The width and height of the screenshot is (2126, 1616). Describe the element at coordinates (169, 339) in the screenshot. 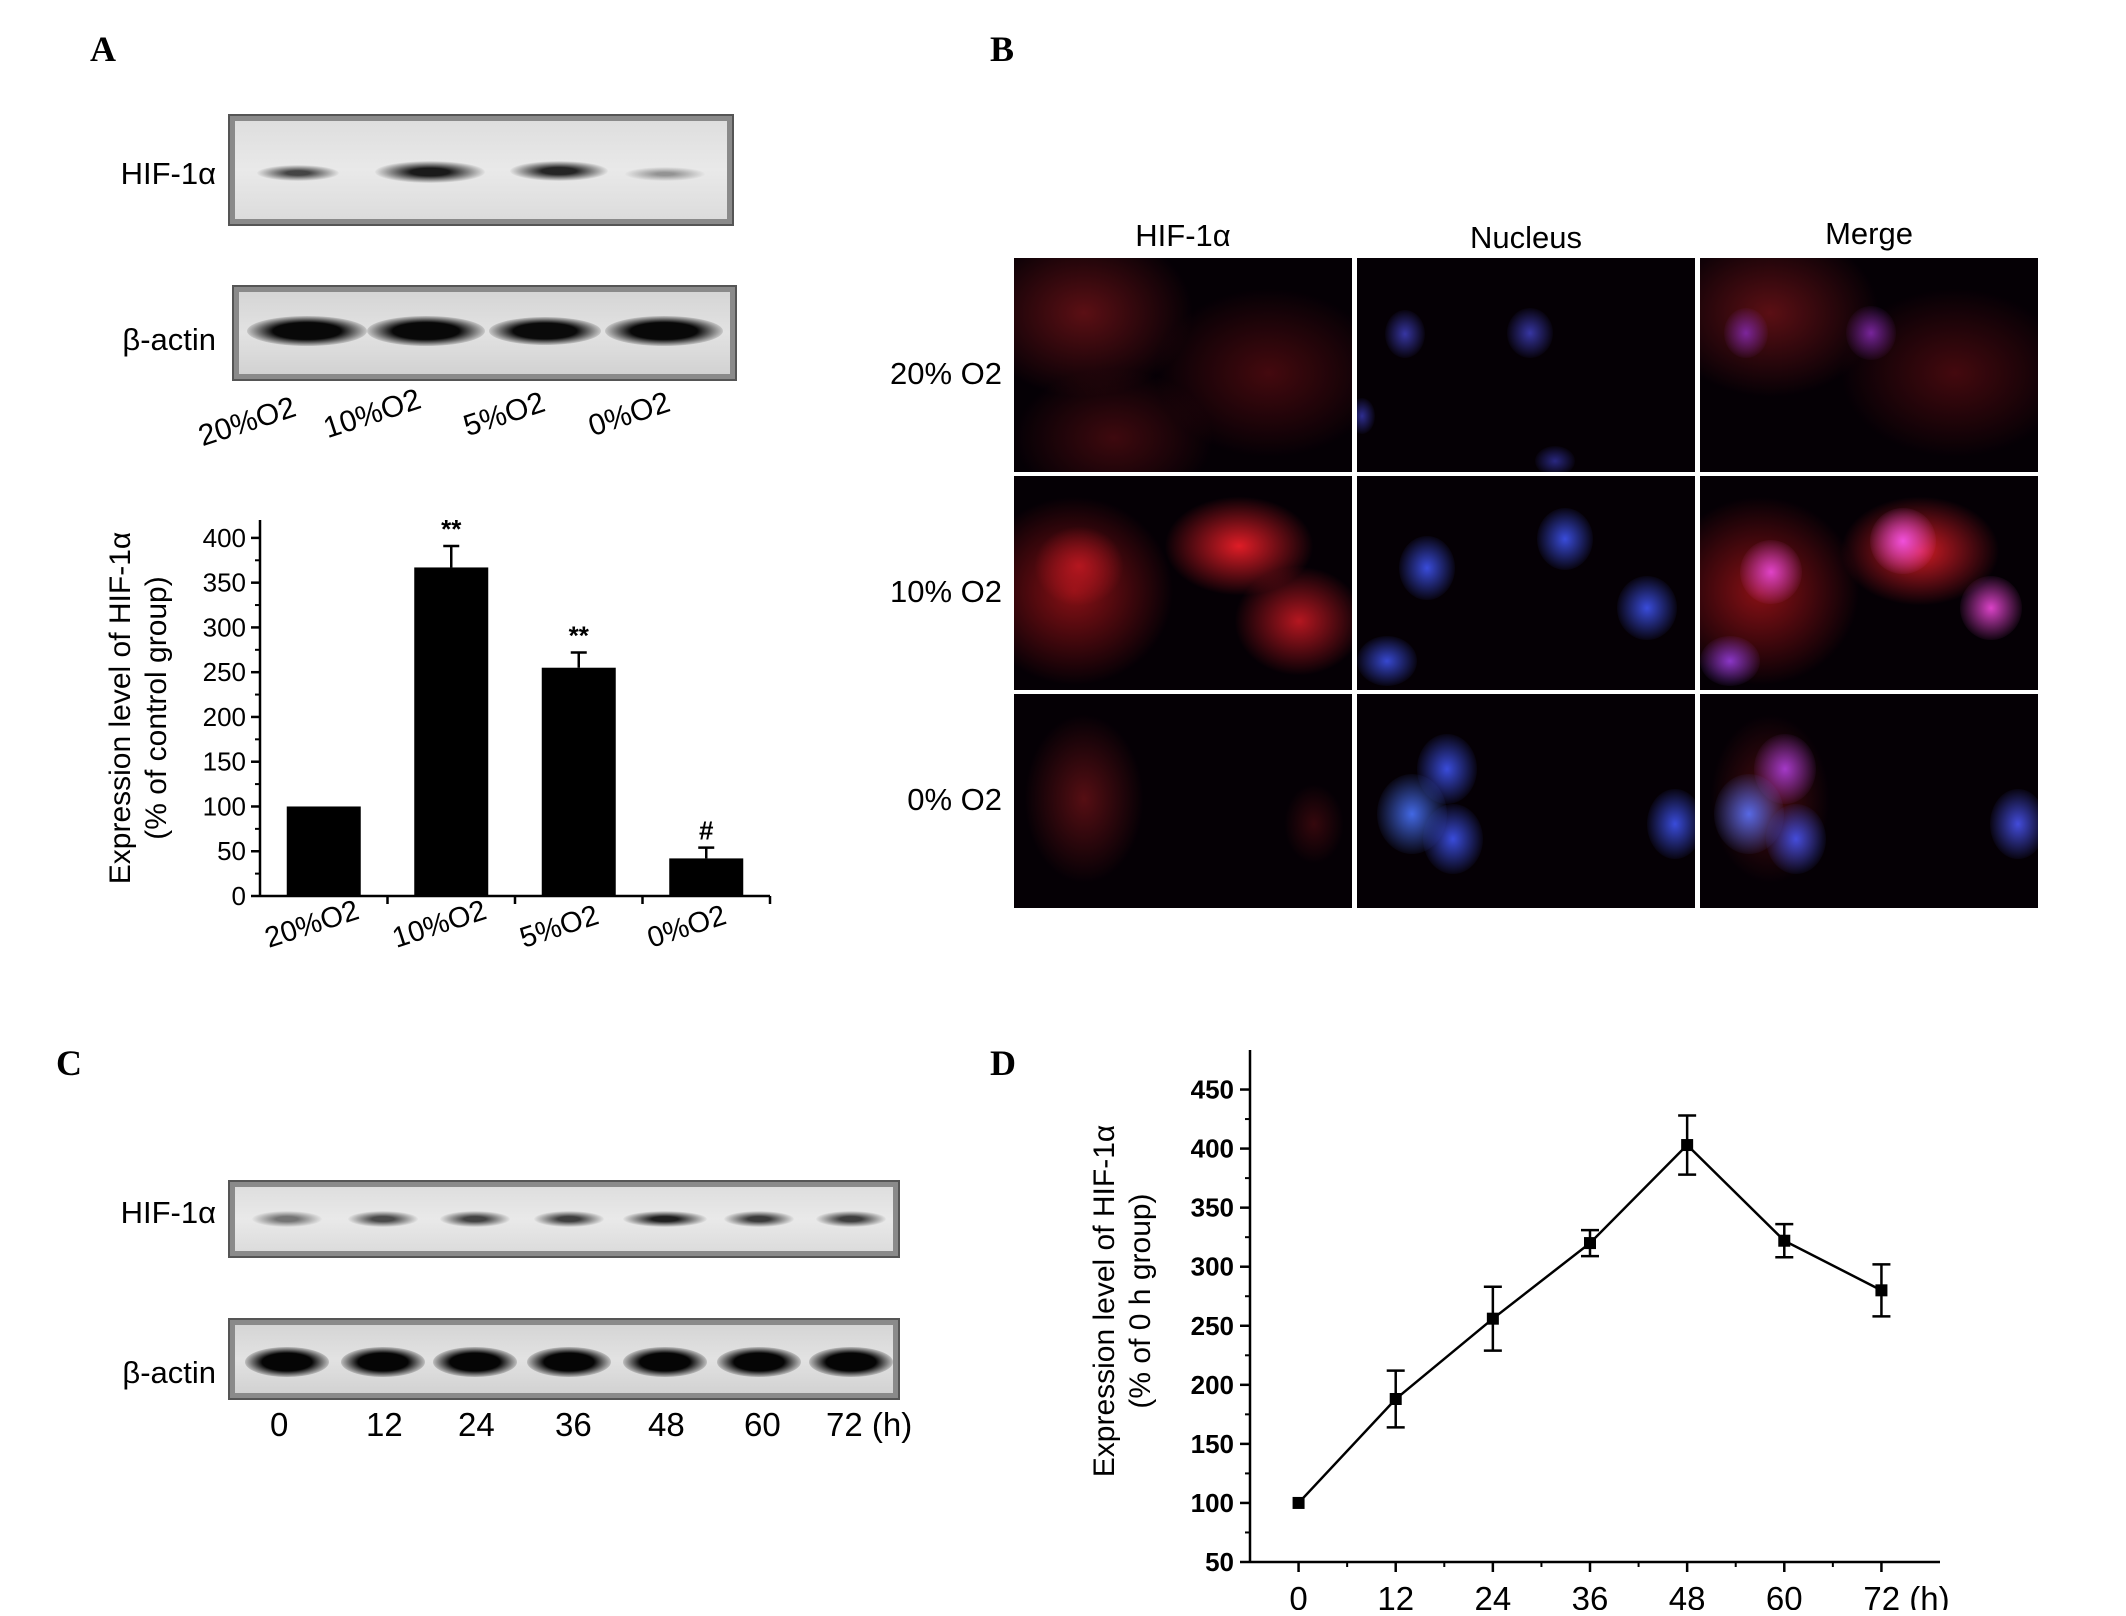

I see `blot-a-actin-label: β-actin` at that location.